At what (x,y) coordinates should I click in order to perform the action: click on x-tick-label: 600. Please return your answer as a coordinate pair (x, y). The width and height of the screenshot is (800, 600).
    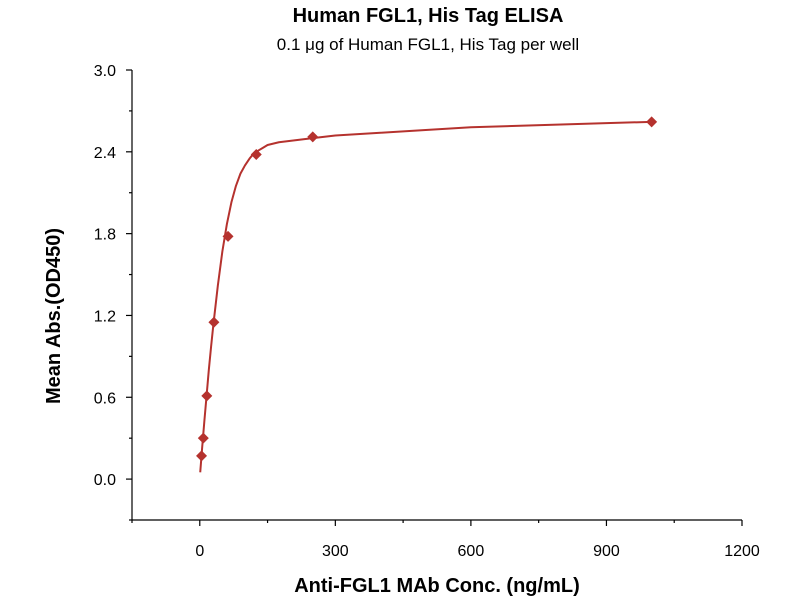
    Looking at the image, I should click on (471, 551).